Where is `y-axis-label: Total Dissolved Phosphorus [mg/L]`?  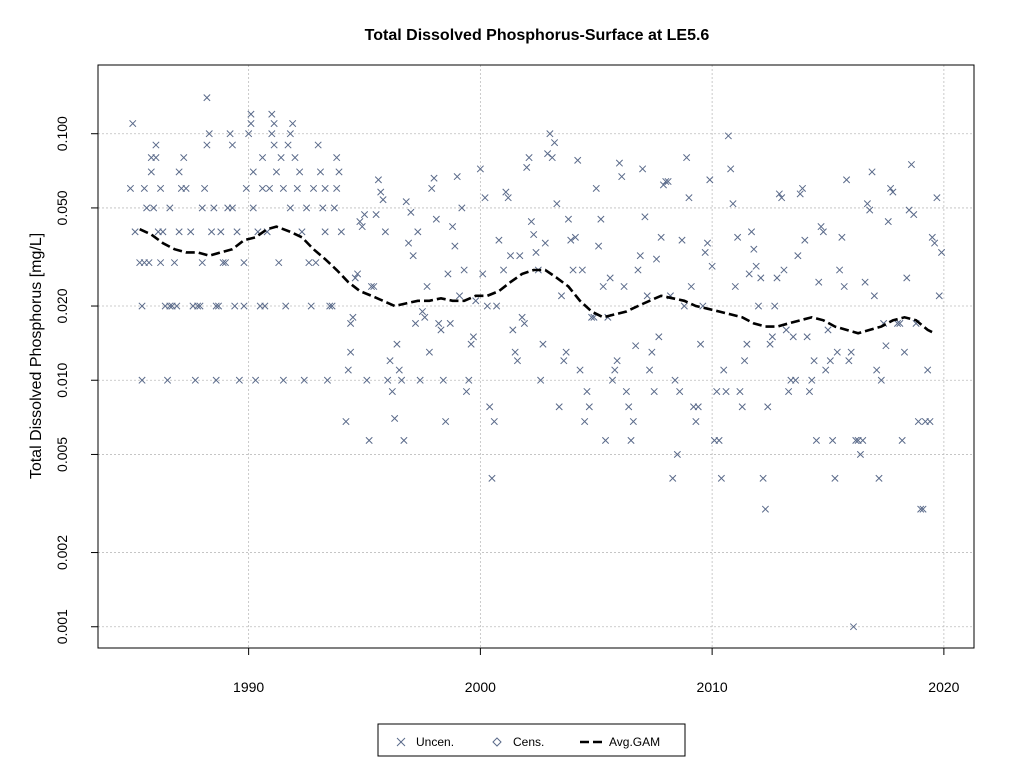 y-axis-label: Total Dissolved Phosphorus [mg/L] is located at coordinates (36, 356).